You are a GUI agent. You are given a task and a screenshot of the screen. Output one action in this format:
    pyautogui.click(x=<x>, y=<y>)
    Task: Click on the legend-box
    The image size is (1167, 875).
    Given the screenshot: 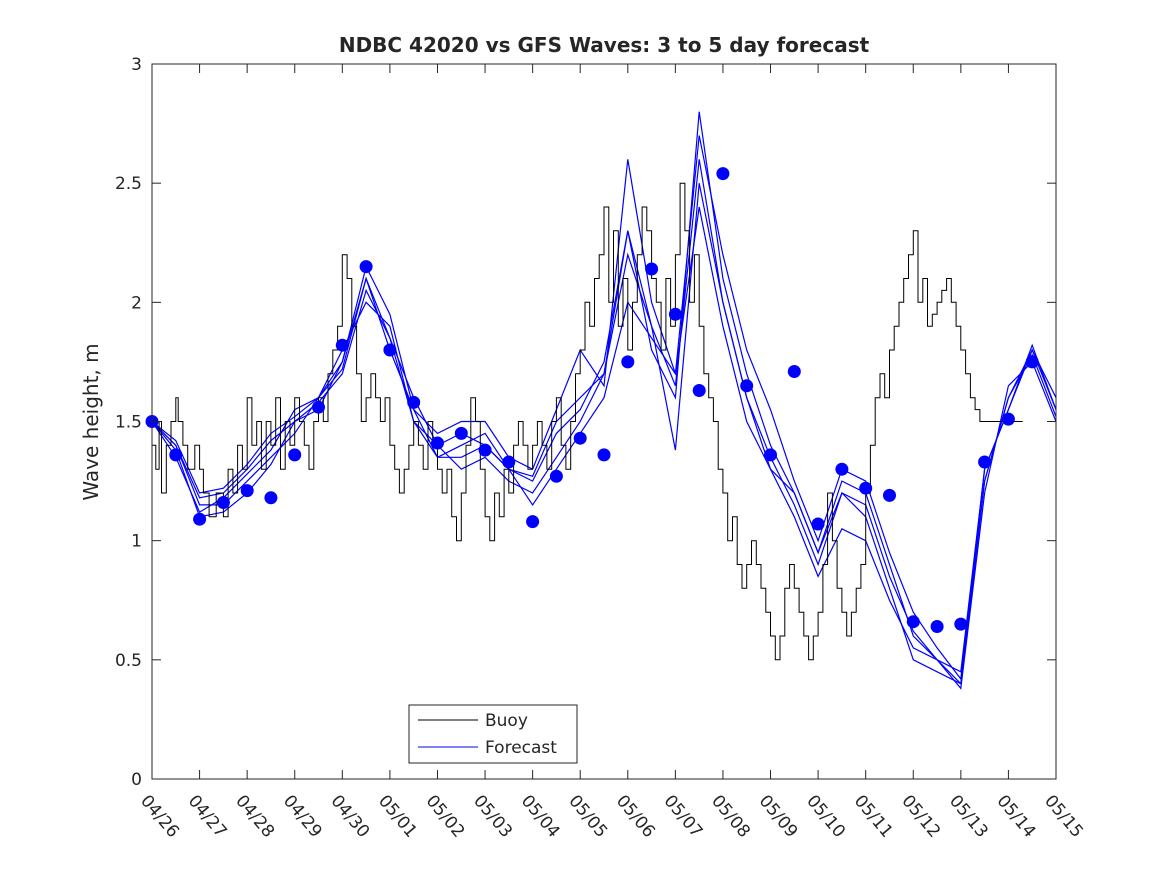 What is the action you would take?
    pyautogui.click(x=493, y=734)
    